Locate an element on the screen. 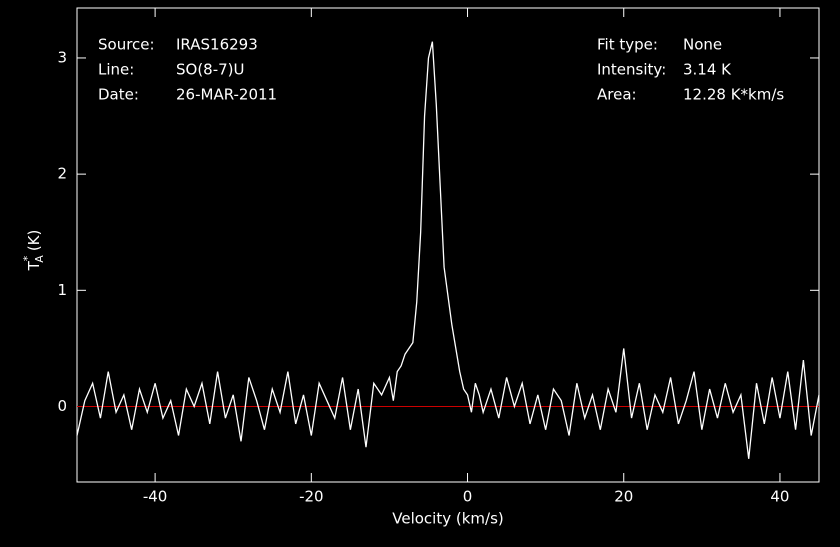 The width and height of the screenshot is (840, 547). annotation-value: 3.14 K is located at coordinates (707, 70).